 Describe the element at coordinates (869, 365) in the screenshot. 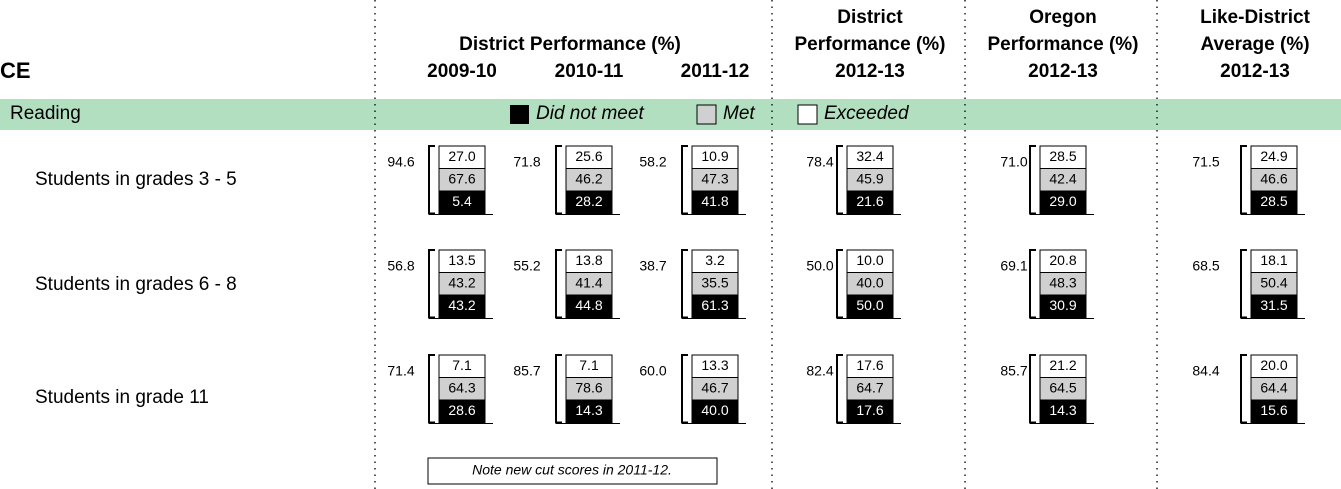

I see `exceeded-value: 17.6` at that location.